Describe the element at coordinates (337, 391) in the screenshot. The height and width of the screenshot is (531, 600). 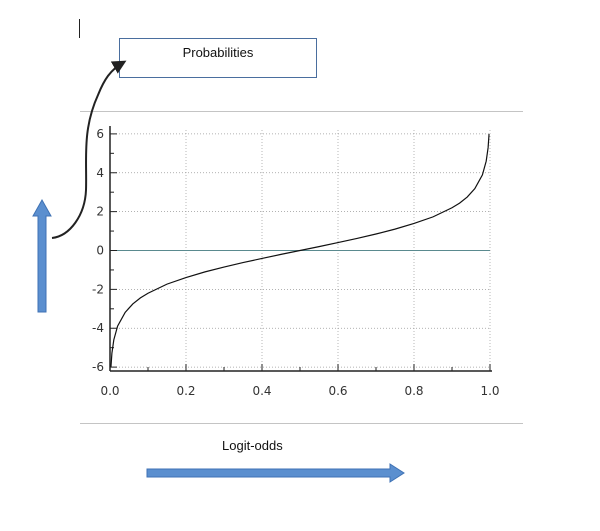
I see `x-tick-label: 0.6` at that location.